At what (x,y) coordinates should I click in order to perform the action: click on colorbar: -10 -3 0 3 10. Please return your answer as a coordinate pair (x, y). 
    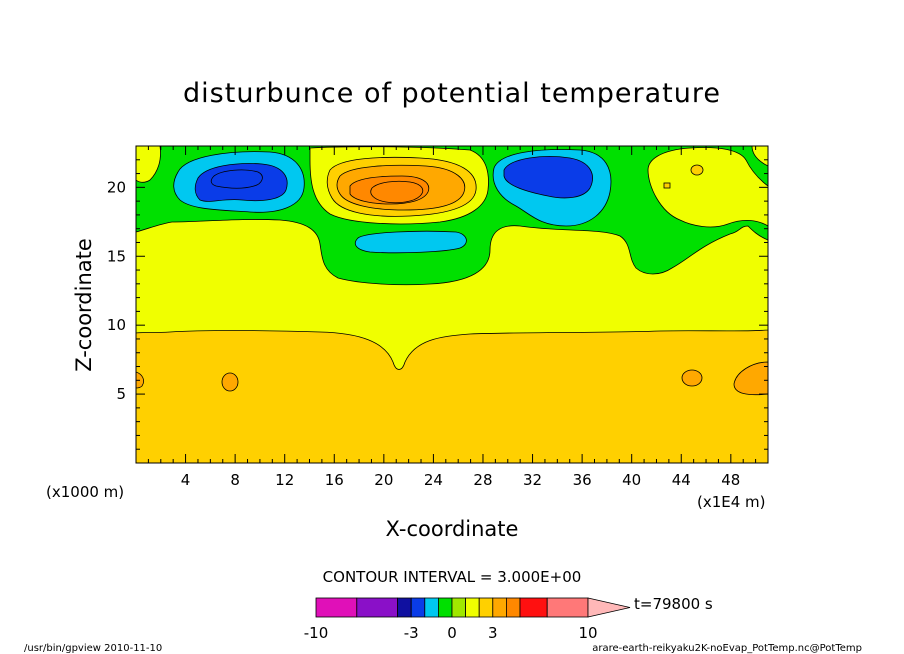
    Looking at the image, I should click on (467, 619).